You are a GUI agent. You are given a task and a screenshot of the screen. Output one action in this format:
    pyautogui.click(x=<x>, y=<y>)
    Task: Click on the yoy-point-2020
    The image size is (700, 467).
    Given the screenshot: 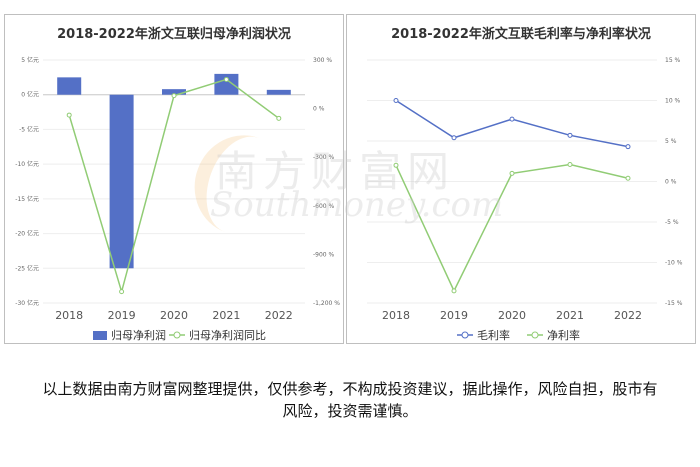 What is the action you would take?
    pyautogui.click(x=174, y=96)
    